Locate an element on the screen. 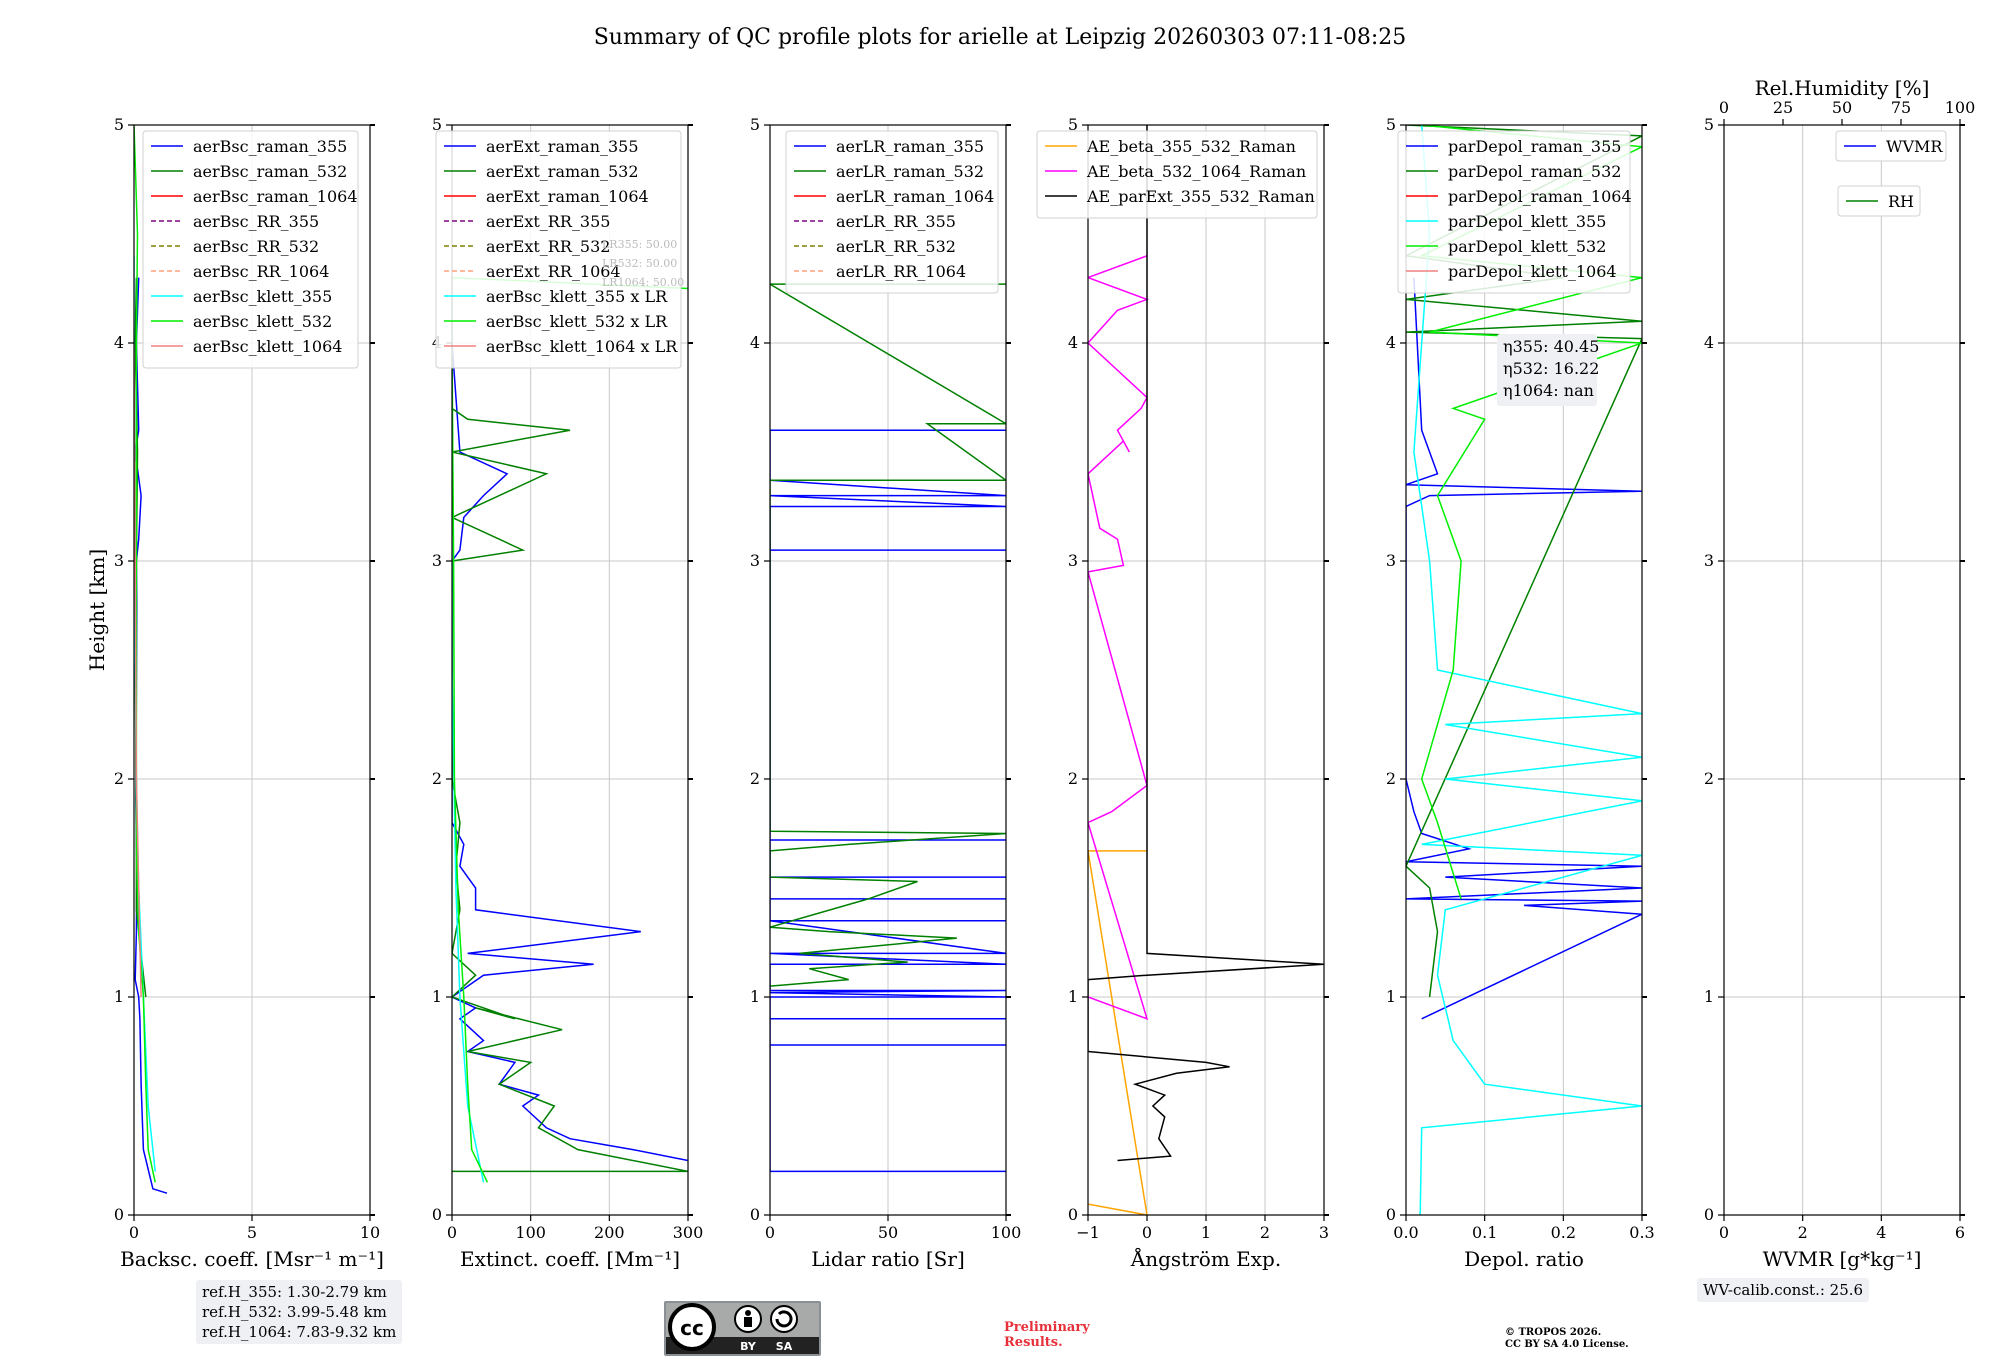 The width and height of the screenshot is (2000, 1360). legend-entry: aerBsc_raman_532 is located at coordinates (270, 171).